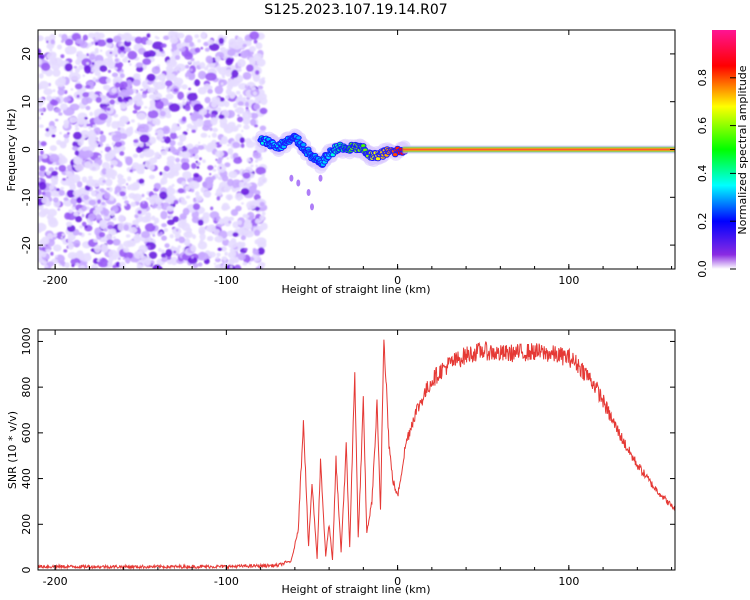 This screenshot has height=600, width=750. Describe the element at coordinates (702, 126) in the screenshot. I see `colorbar-tick-label: 0.6` at that location.